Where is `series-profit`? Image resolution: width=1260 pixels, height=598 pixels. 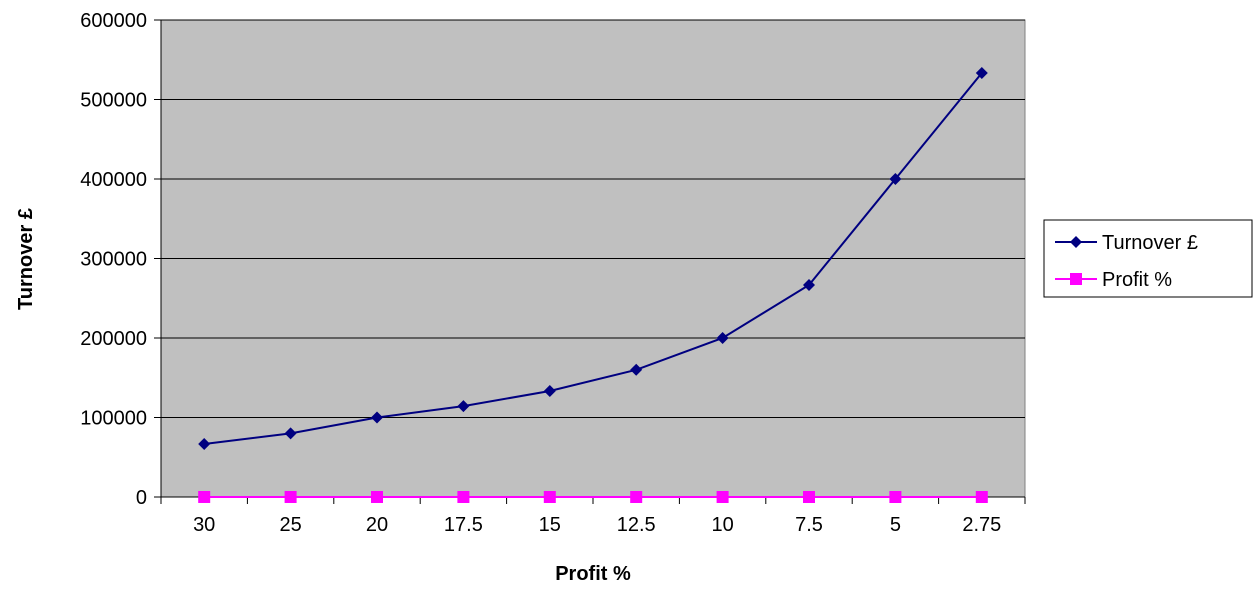
series-profit is located at coordinates (593, 496).